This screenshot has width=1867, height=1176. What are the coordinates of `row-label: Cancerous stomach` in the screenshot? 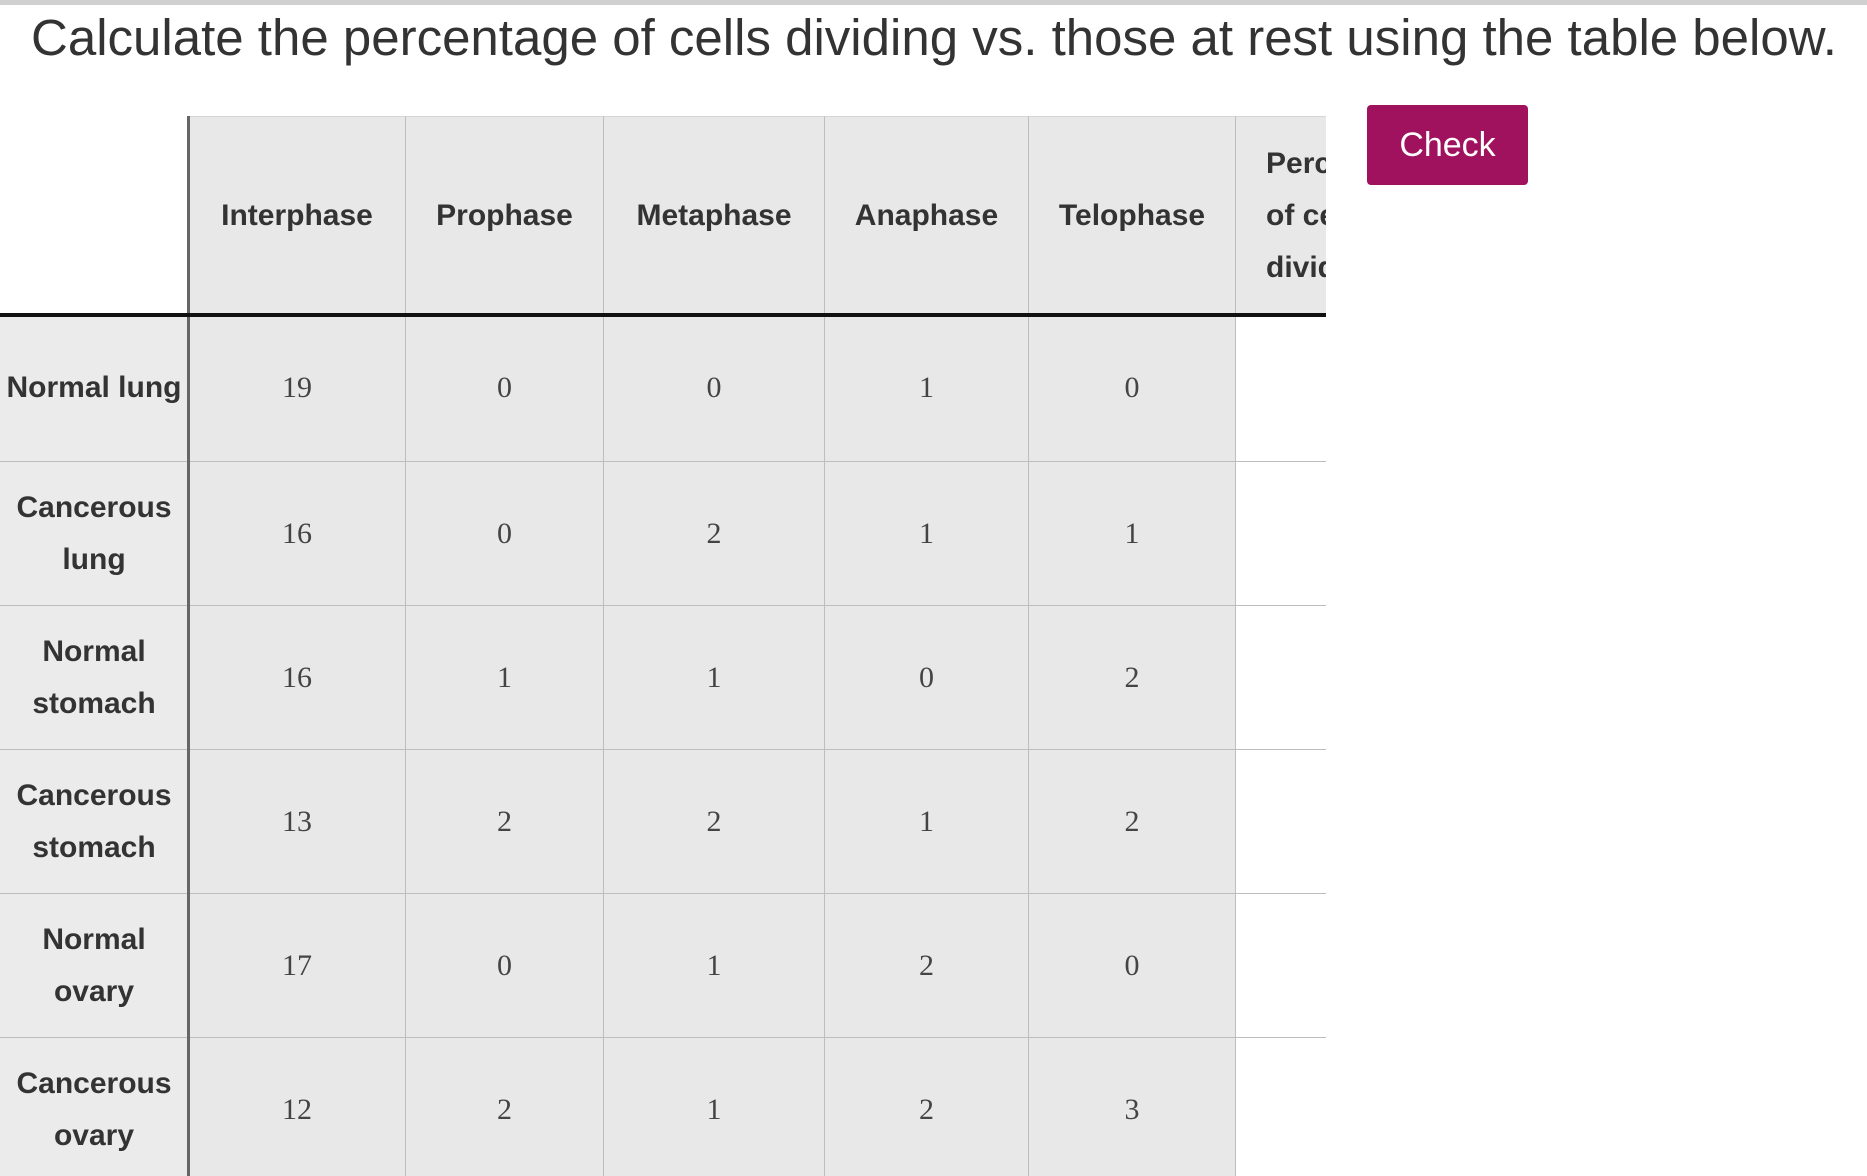 It's located at (94, 822).